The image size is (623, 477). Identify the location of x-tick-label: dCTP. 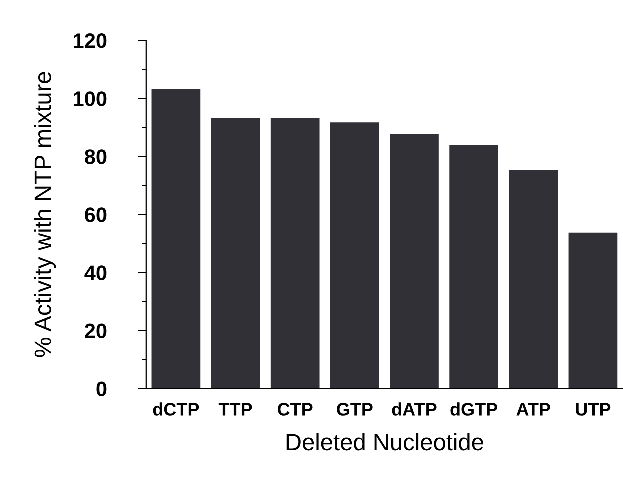
(176, 409).